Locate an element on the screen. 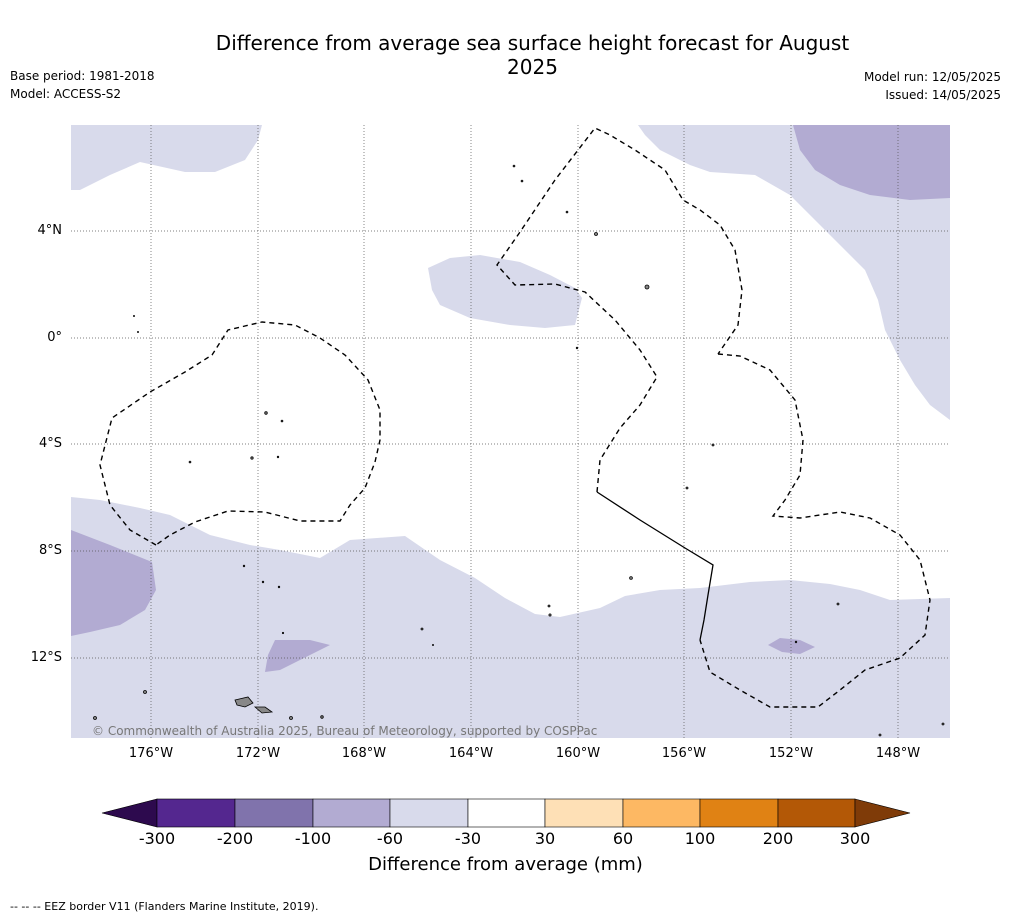  anomaly-region-central is located at coordinates (505, 291).